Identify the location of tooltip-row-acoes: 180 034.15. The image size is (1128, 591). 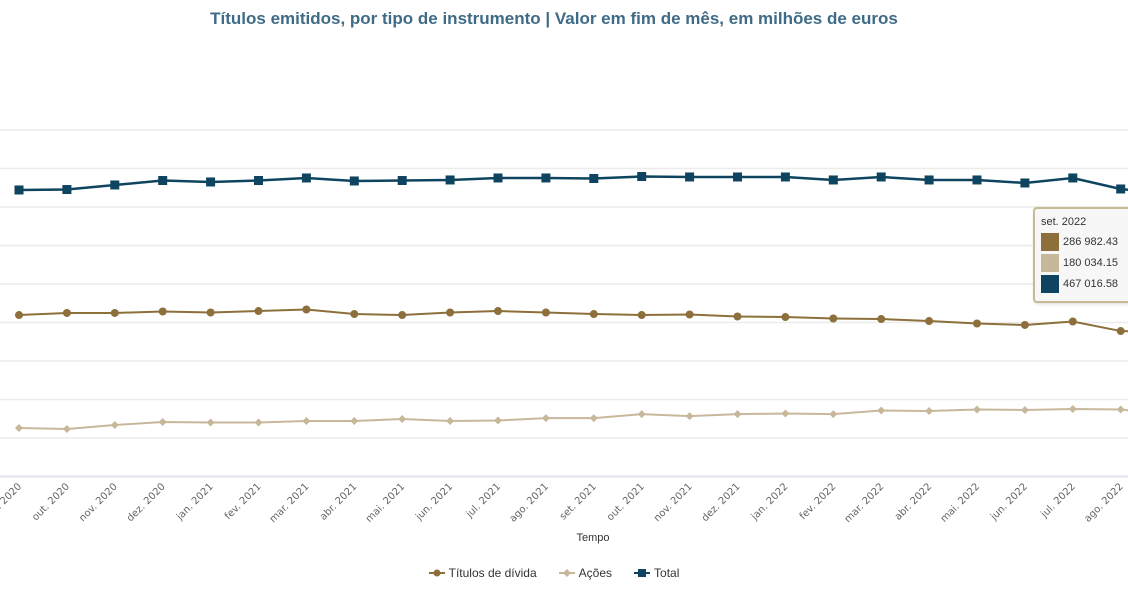
(1079, 263).